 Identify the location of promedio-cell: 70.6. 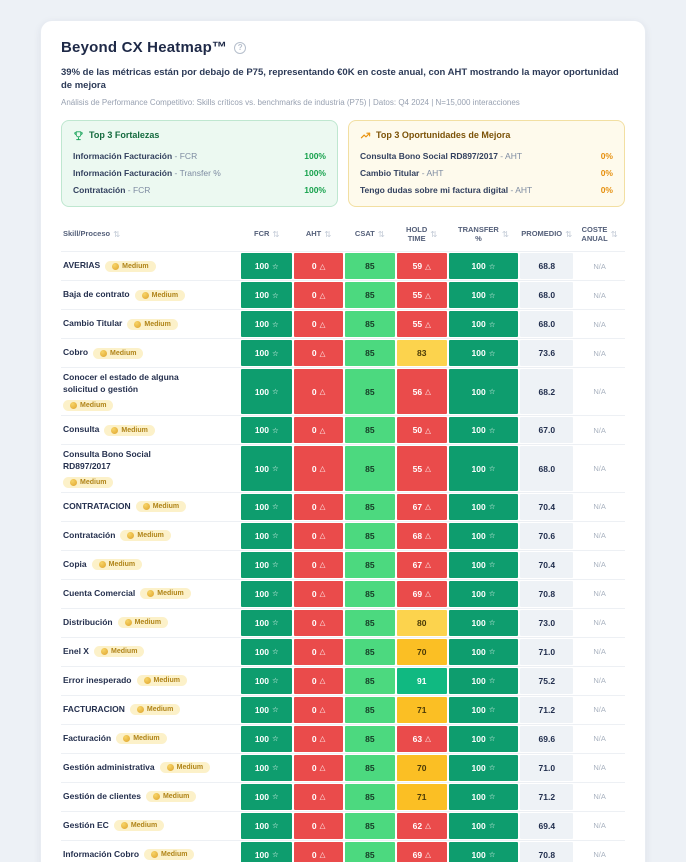
(546, 536).